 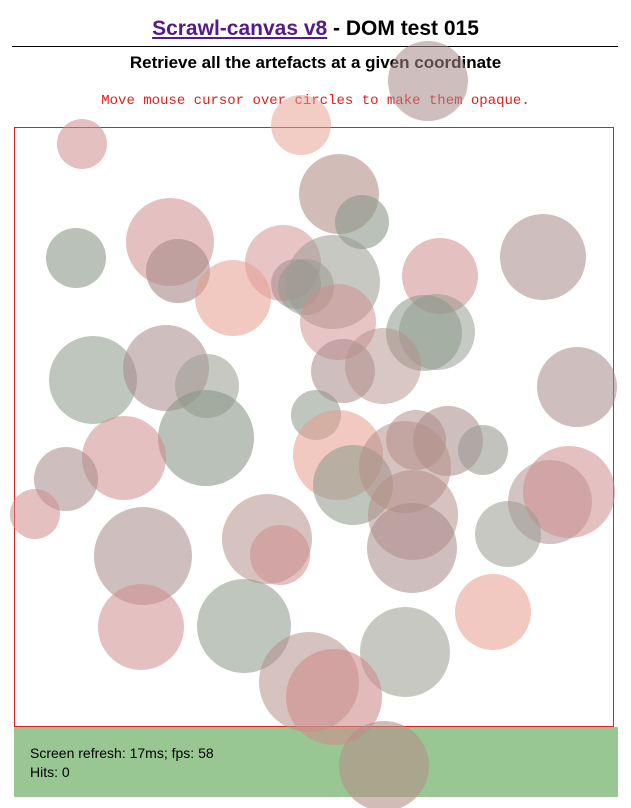 What do you see at coordinates (315, 46) in the screenshot?
I see `title-rule` at bounding box center [315, 46].